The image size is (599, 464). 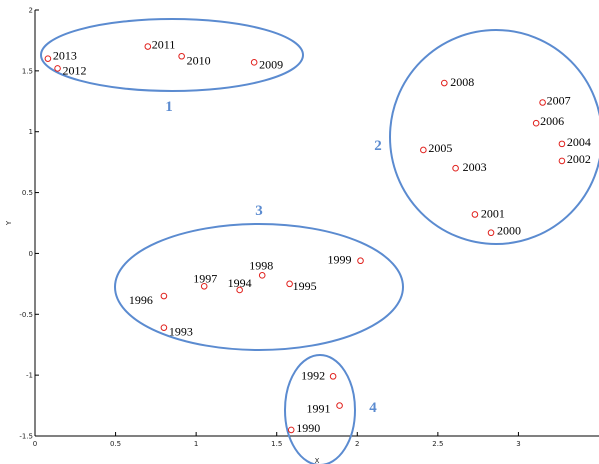 I want to click on point-label-2008: 2008, so click(x=462, y=82).